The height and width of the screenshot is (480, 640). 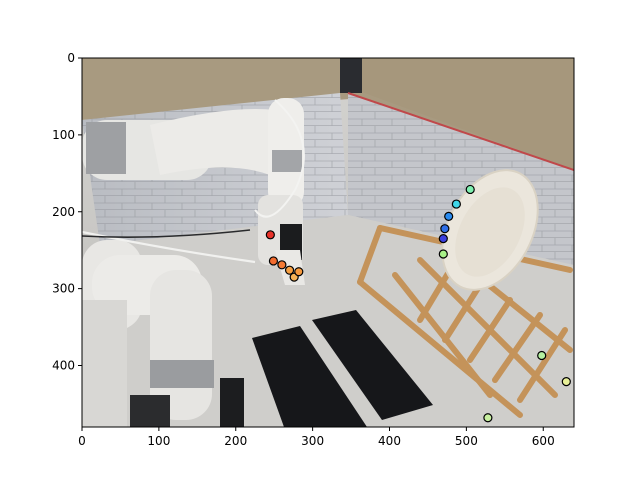 I want to click on y-axis: 0 100 200 300 400, so click(x=67, y=212).